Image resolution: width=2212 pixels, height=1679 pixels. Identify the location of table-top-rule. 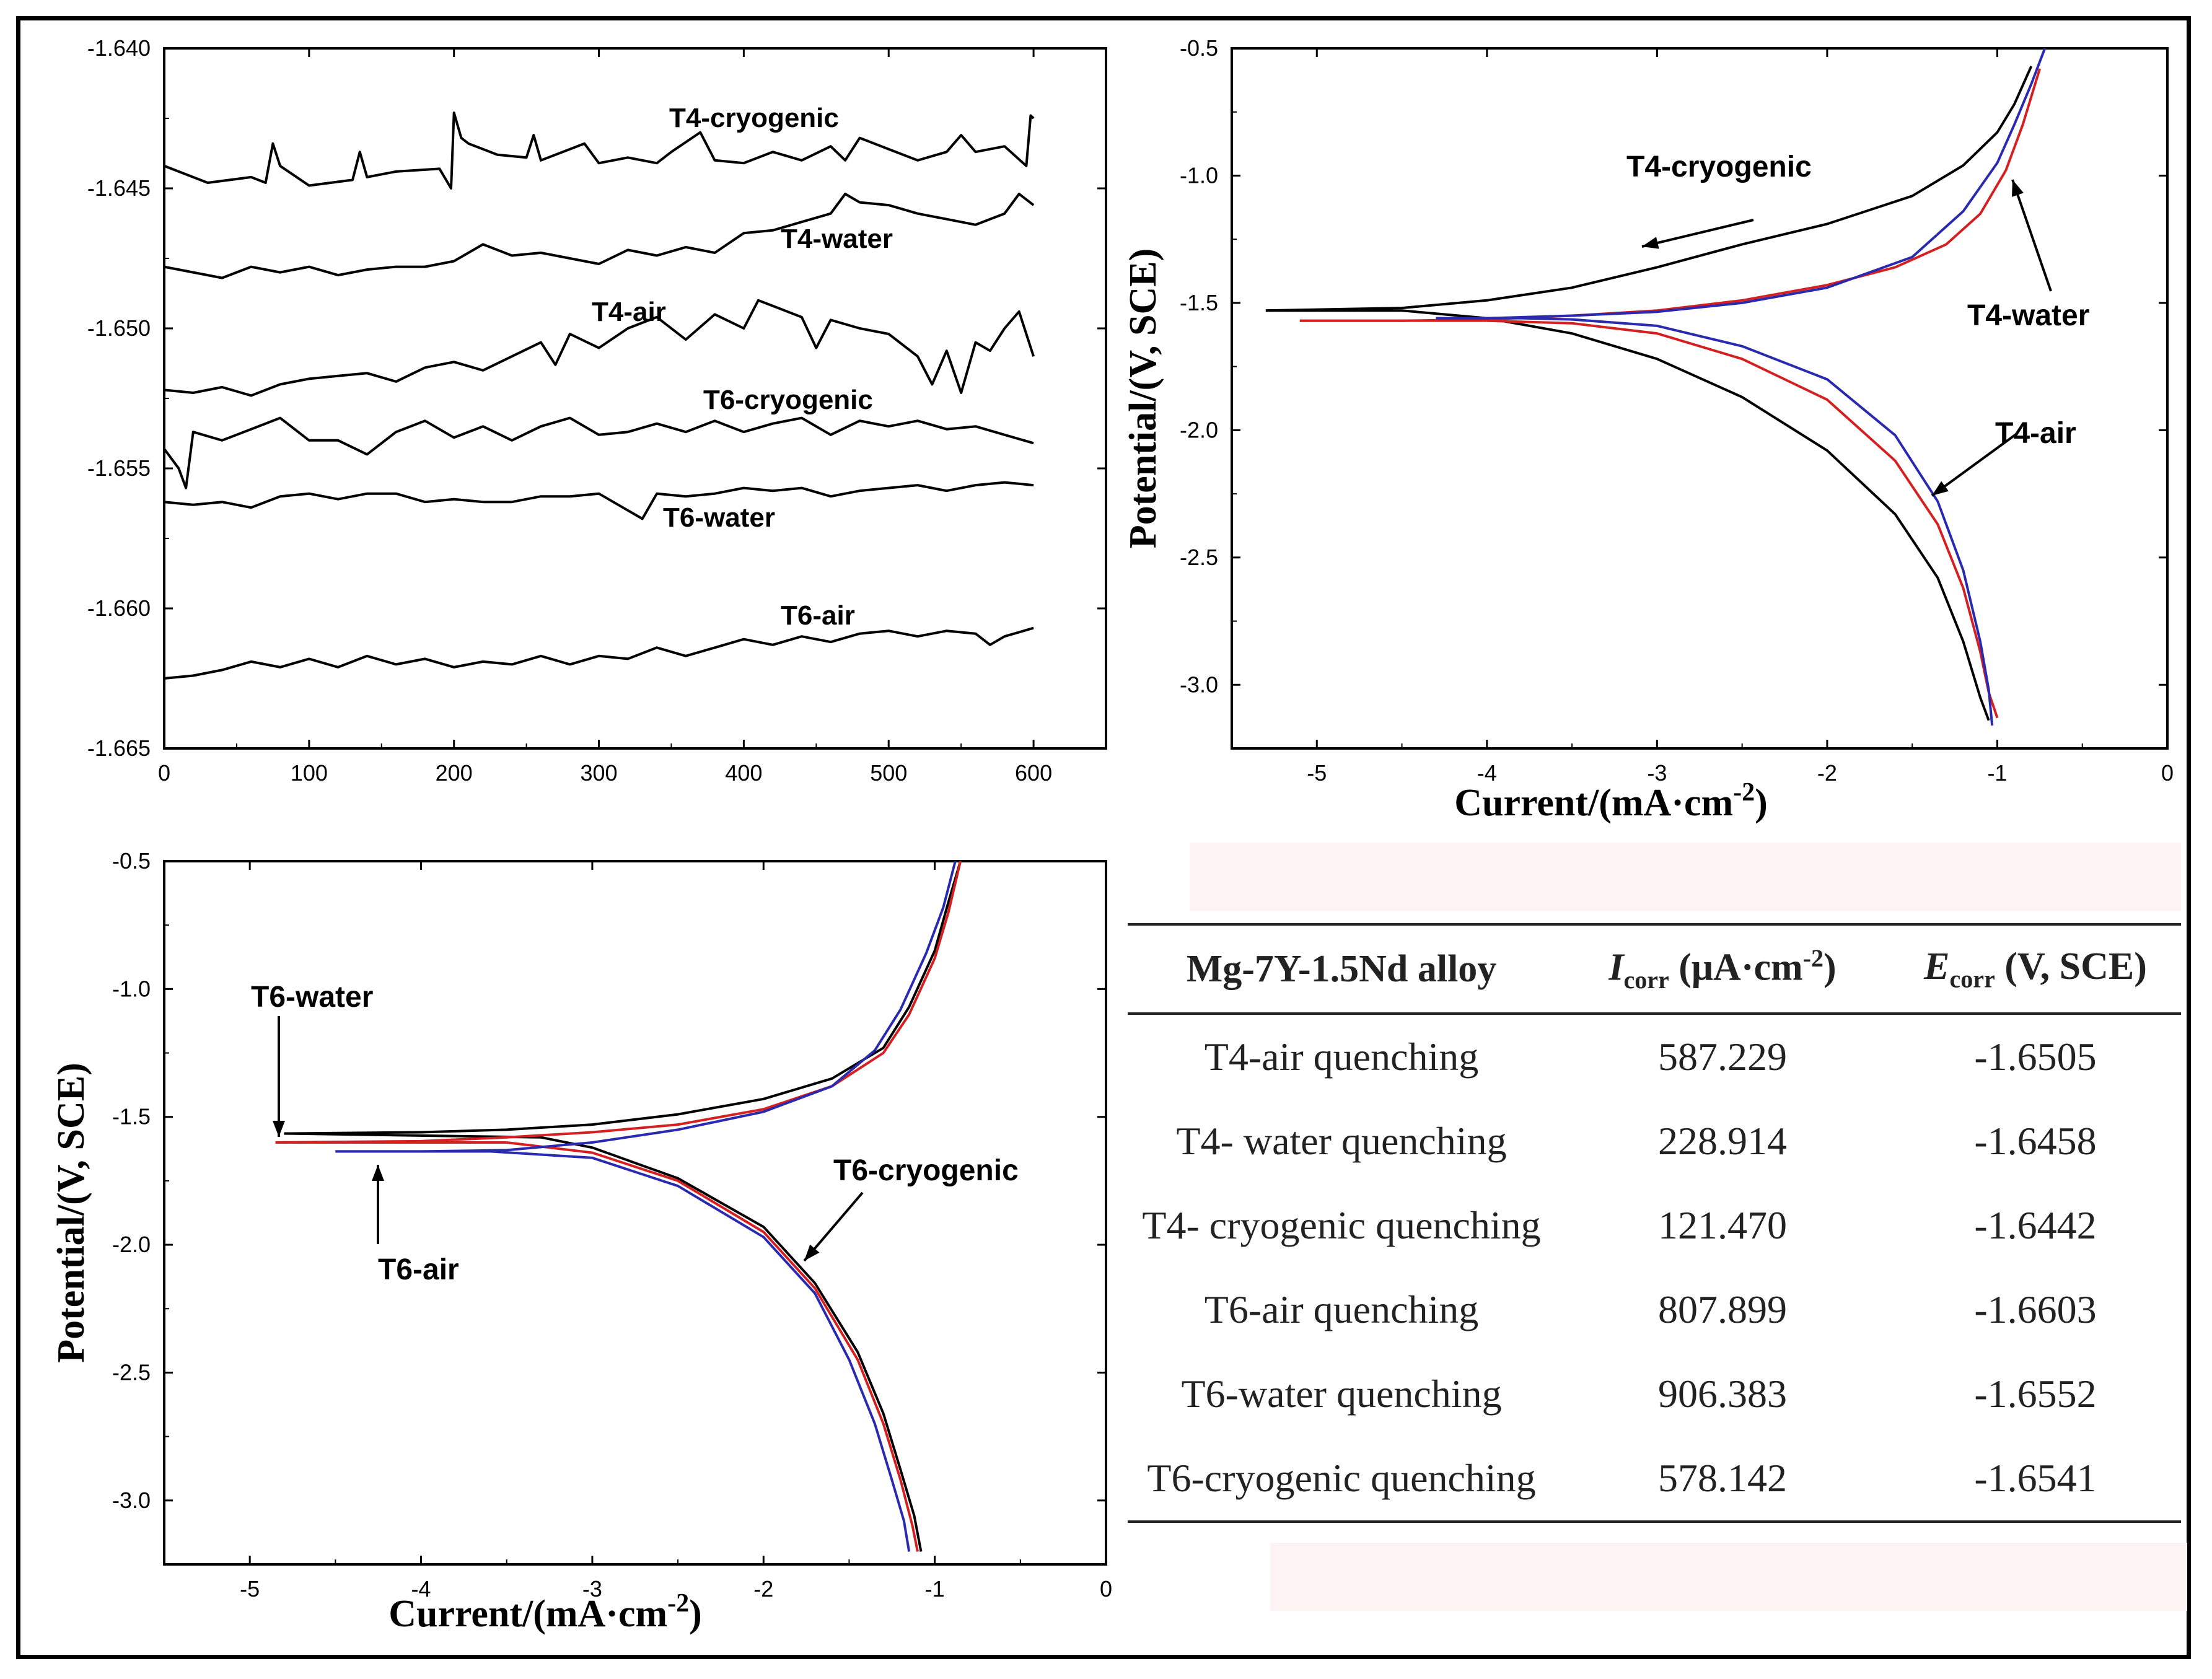
(1654, 925).